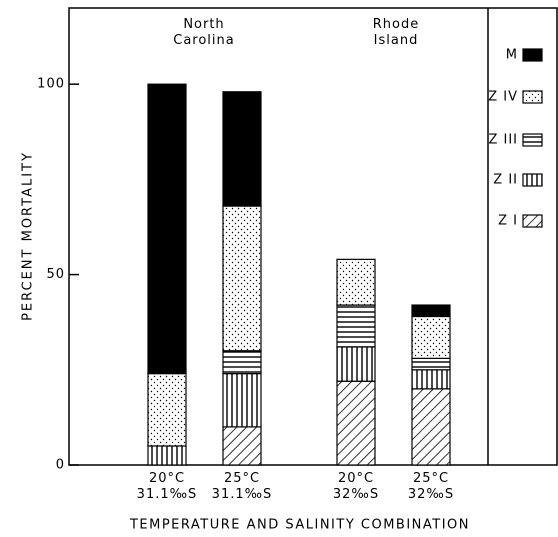  I want to click on legend-label: Z III, so click(503, 140).